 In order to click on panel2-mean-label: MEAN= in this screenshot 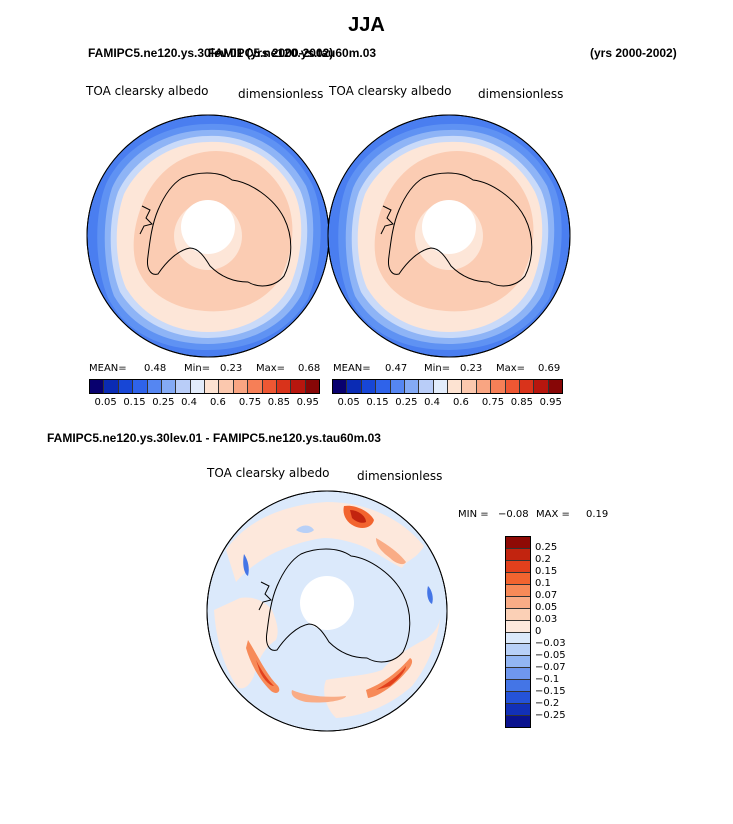, I will do `click(352, 368)`.